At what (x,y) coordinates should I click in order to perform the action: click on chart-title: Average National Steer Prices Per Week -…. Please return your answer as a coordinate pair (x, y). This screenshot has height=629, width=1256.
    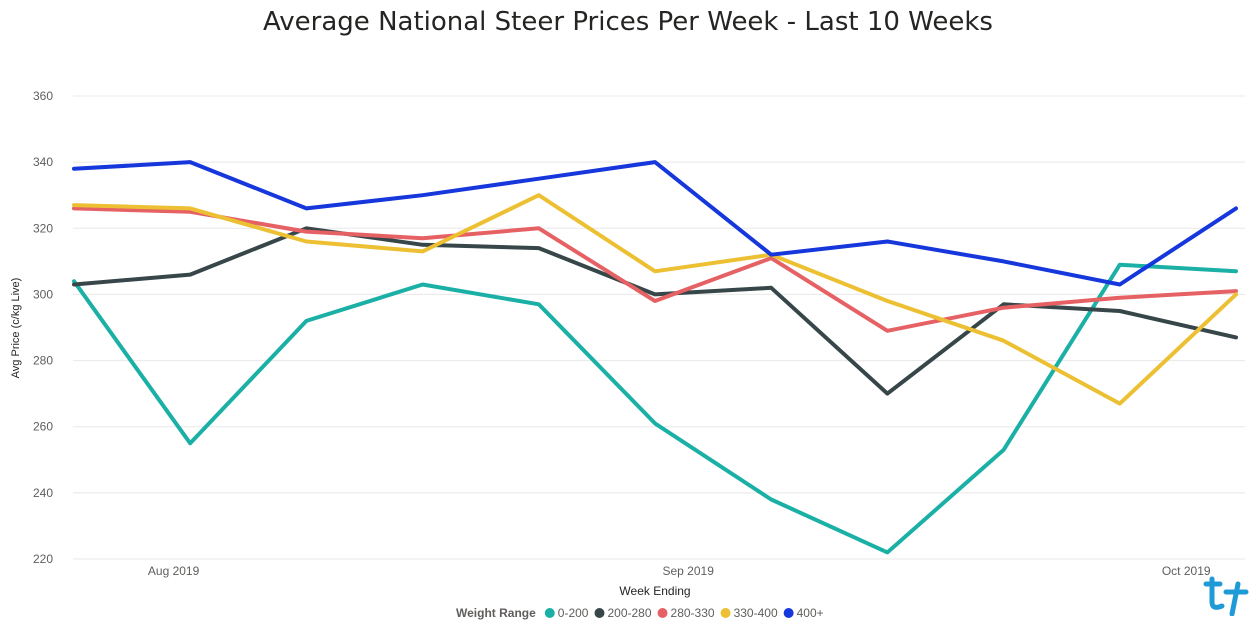
    Looking at the image, I should click on (628, 22).